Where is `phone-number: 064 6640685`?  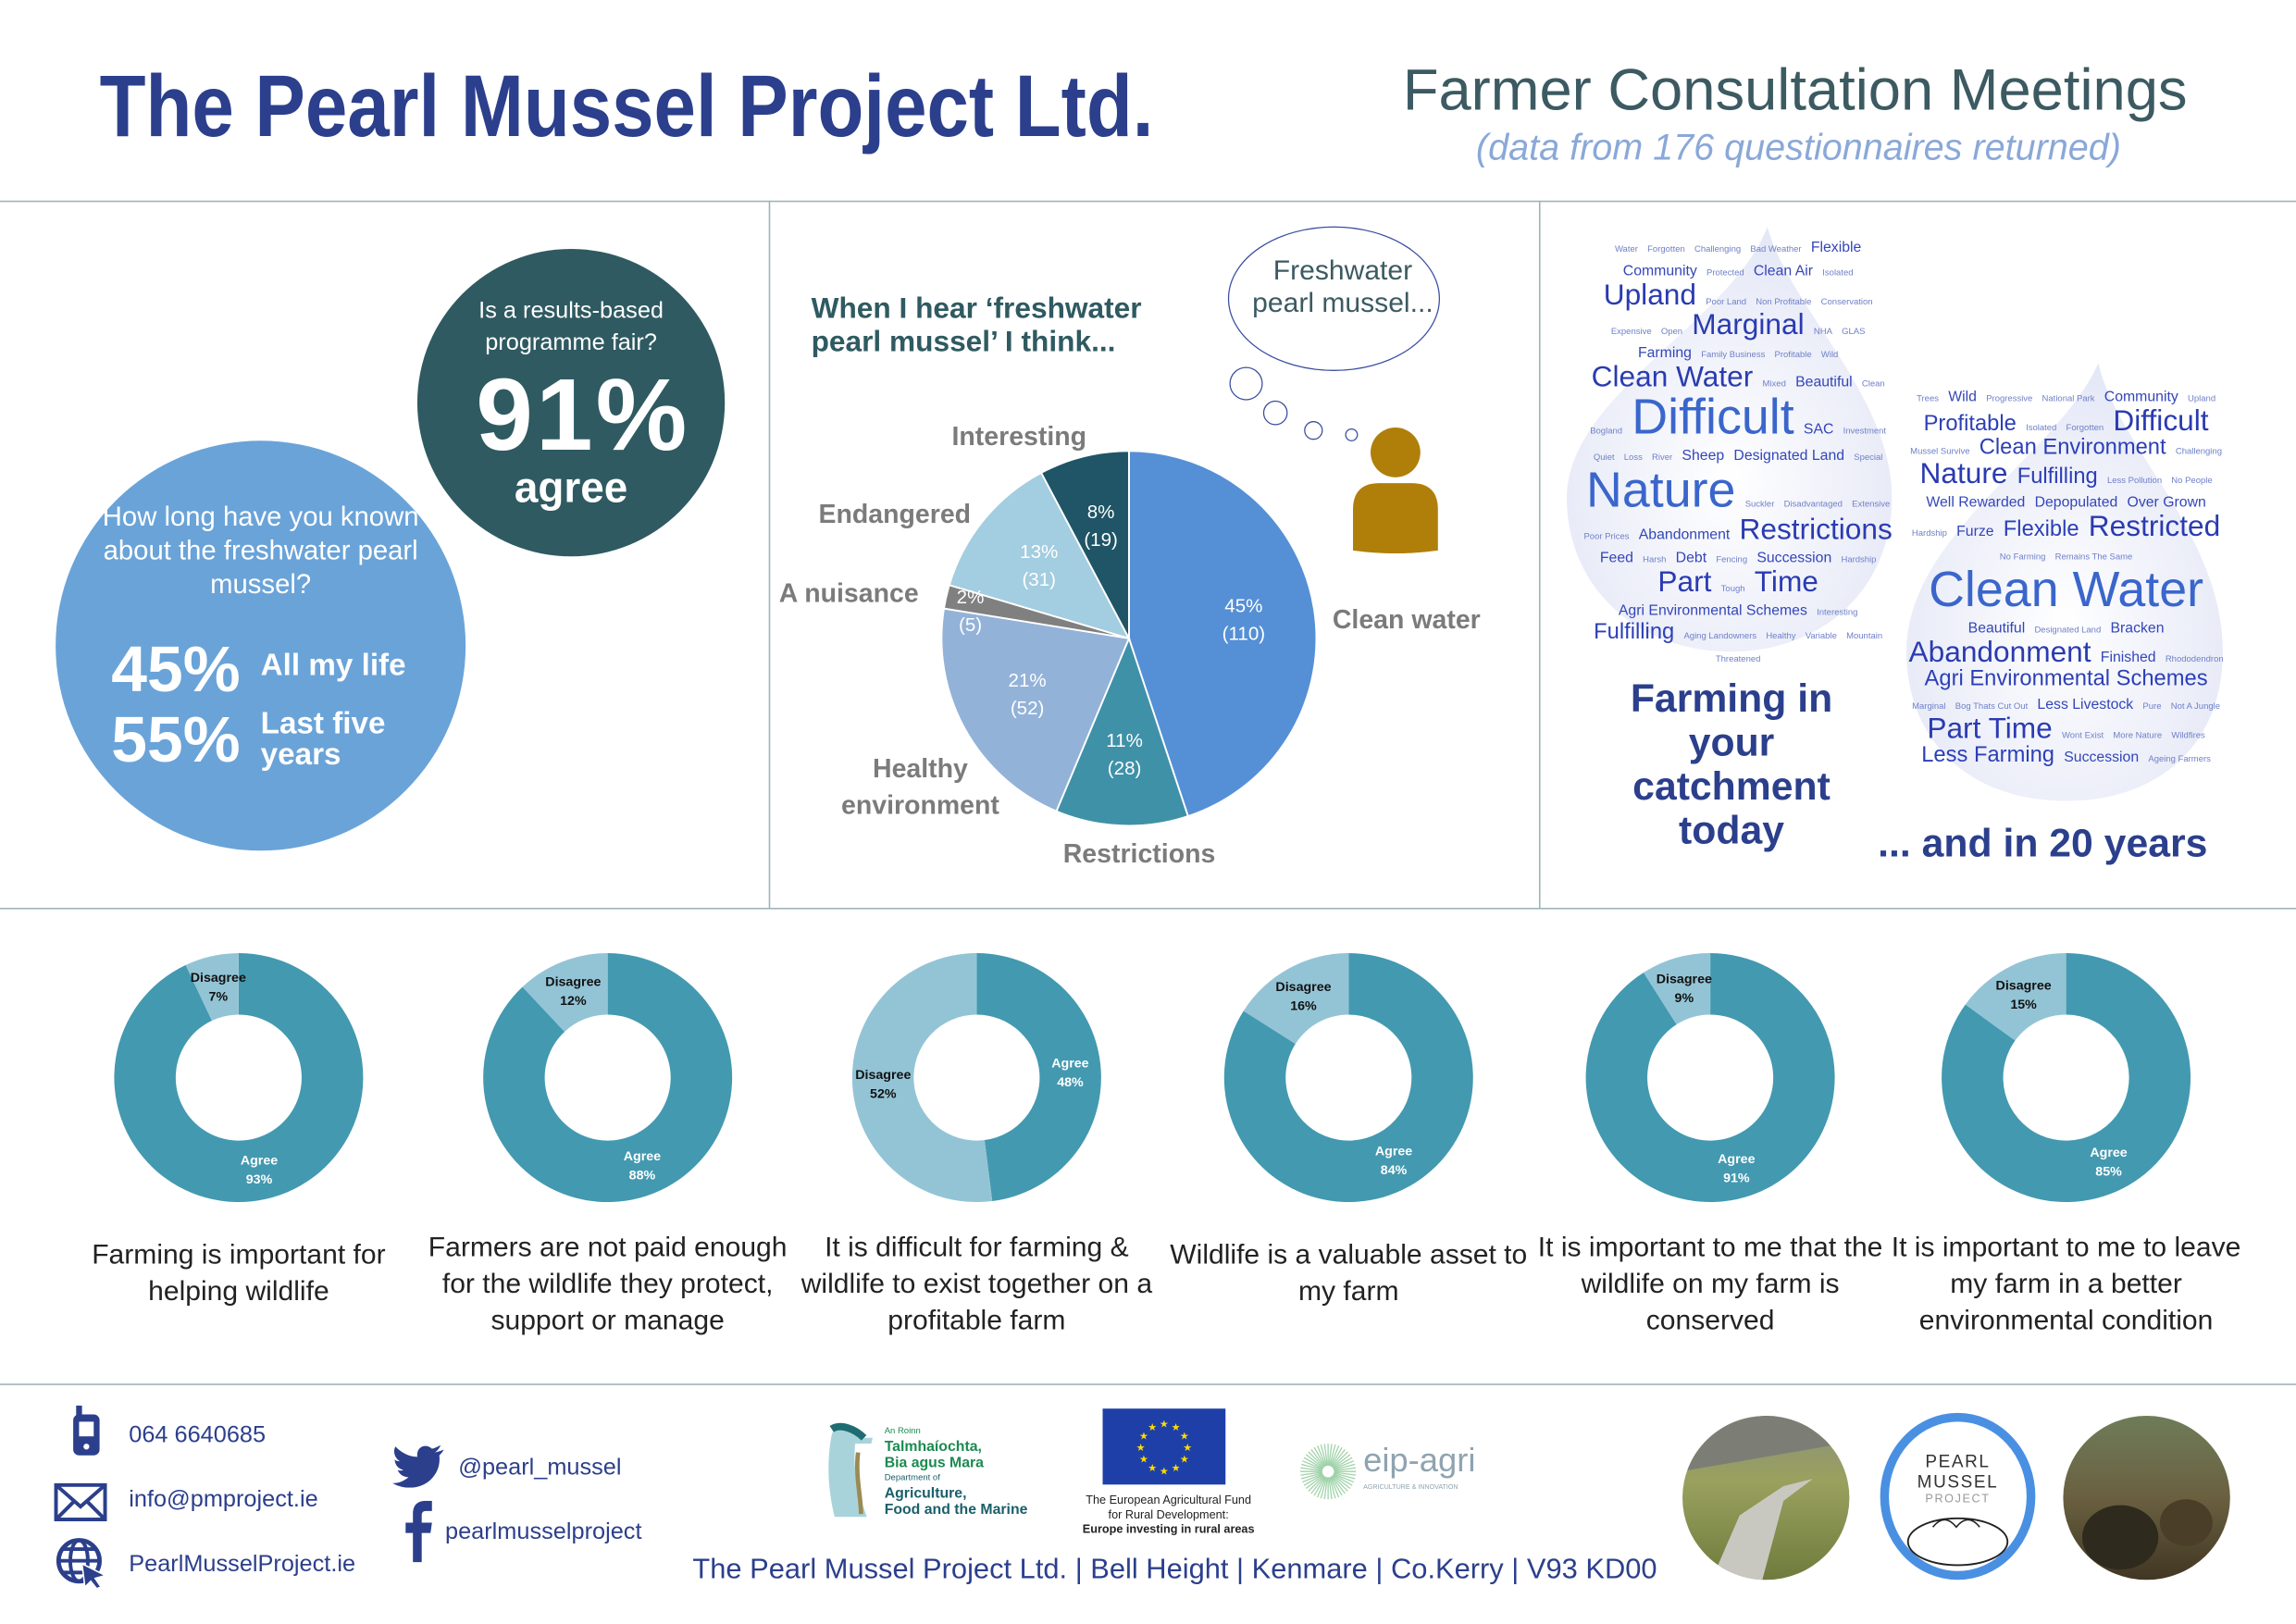 phone-number: 064 6640685 is located at coordinates (198, 1435).